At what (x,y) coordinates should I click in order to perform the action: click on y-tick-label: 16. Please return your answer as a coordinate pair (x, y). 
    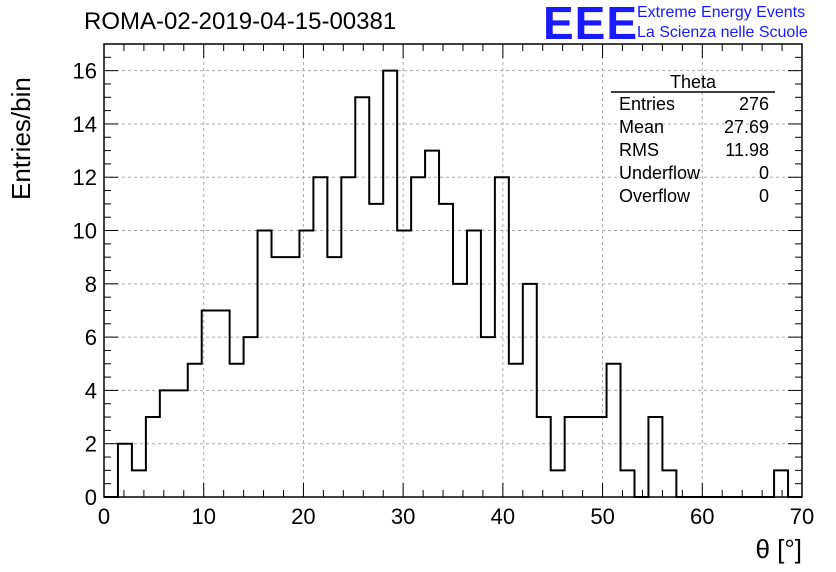
    Looking at the image, I should click on (85, 71).